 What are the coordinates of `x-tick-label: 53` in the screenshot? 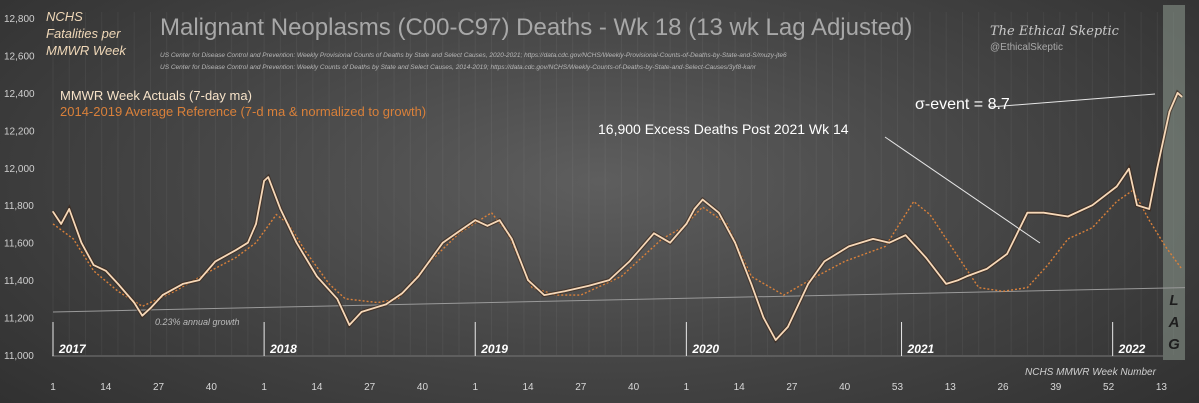 It's located at (898, 387).